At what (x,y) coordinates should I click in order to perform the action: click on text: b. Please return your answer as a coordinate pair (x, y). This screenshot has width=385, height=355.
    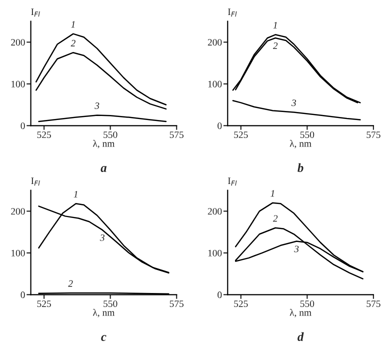
    Looking at the image, I should click on (301, 167).